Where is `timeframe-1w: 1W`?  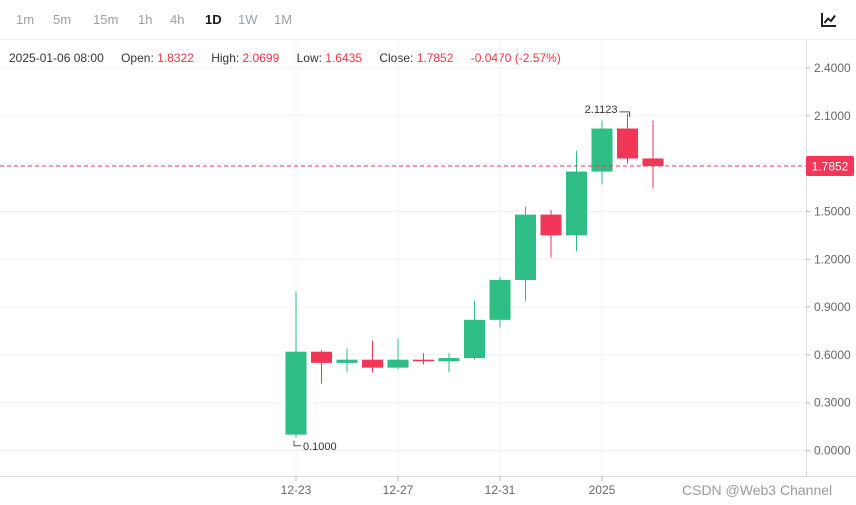 timeframe-1w: 1W is located at coordinates (248, 19).